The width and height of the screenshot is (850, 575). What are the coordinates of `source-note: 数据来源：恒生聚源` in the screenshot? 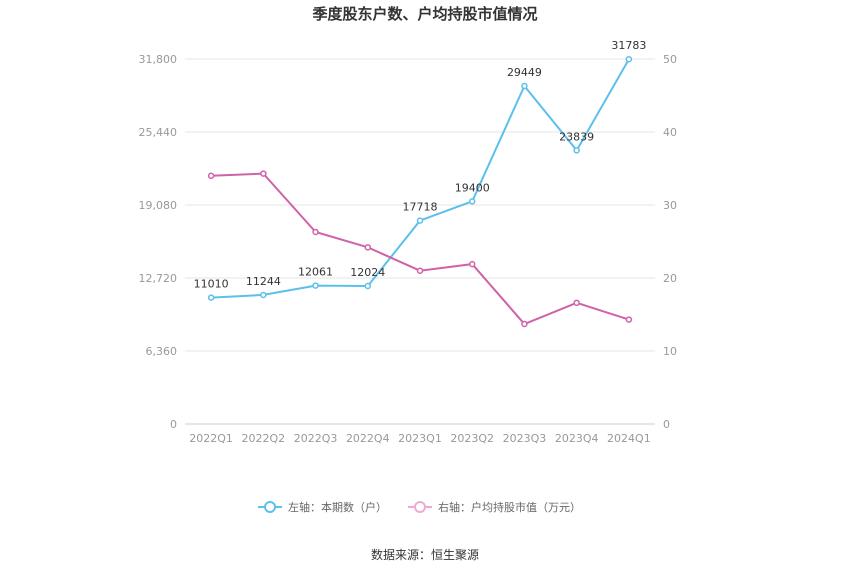 It's located at (425, 554).